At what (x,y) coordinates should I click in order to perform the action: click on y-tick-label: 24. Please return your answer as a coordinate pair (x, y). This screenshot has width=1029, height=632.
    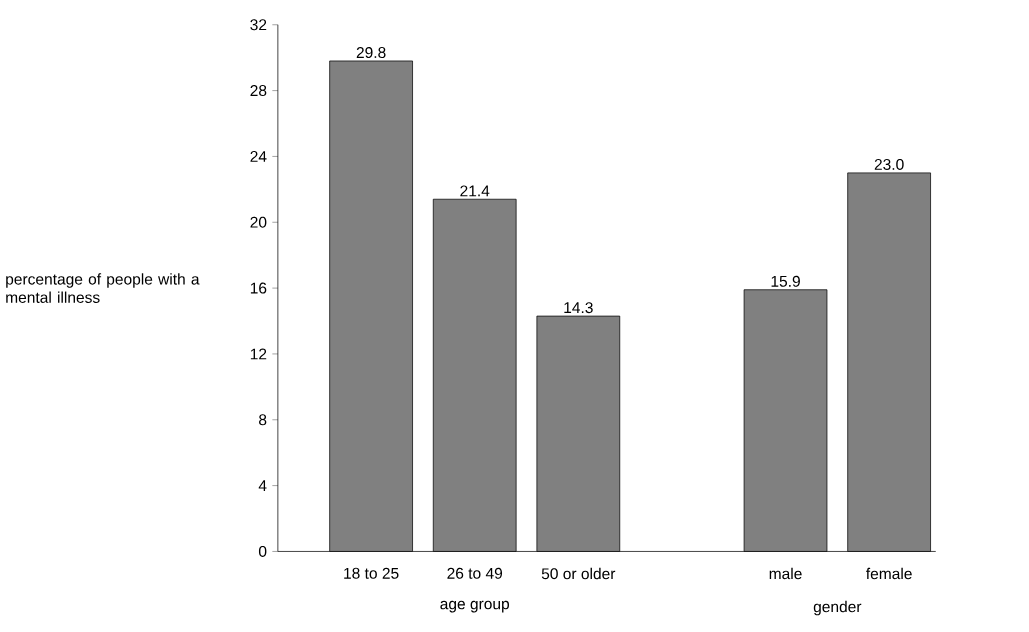
    Looking at the image, I should click on (258, 156).